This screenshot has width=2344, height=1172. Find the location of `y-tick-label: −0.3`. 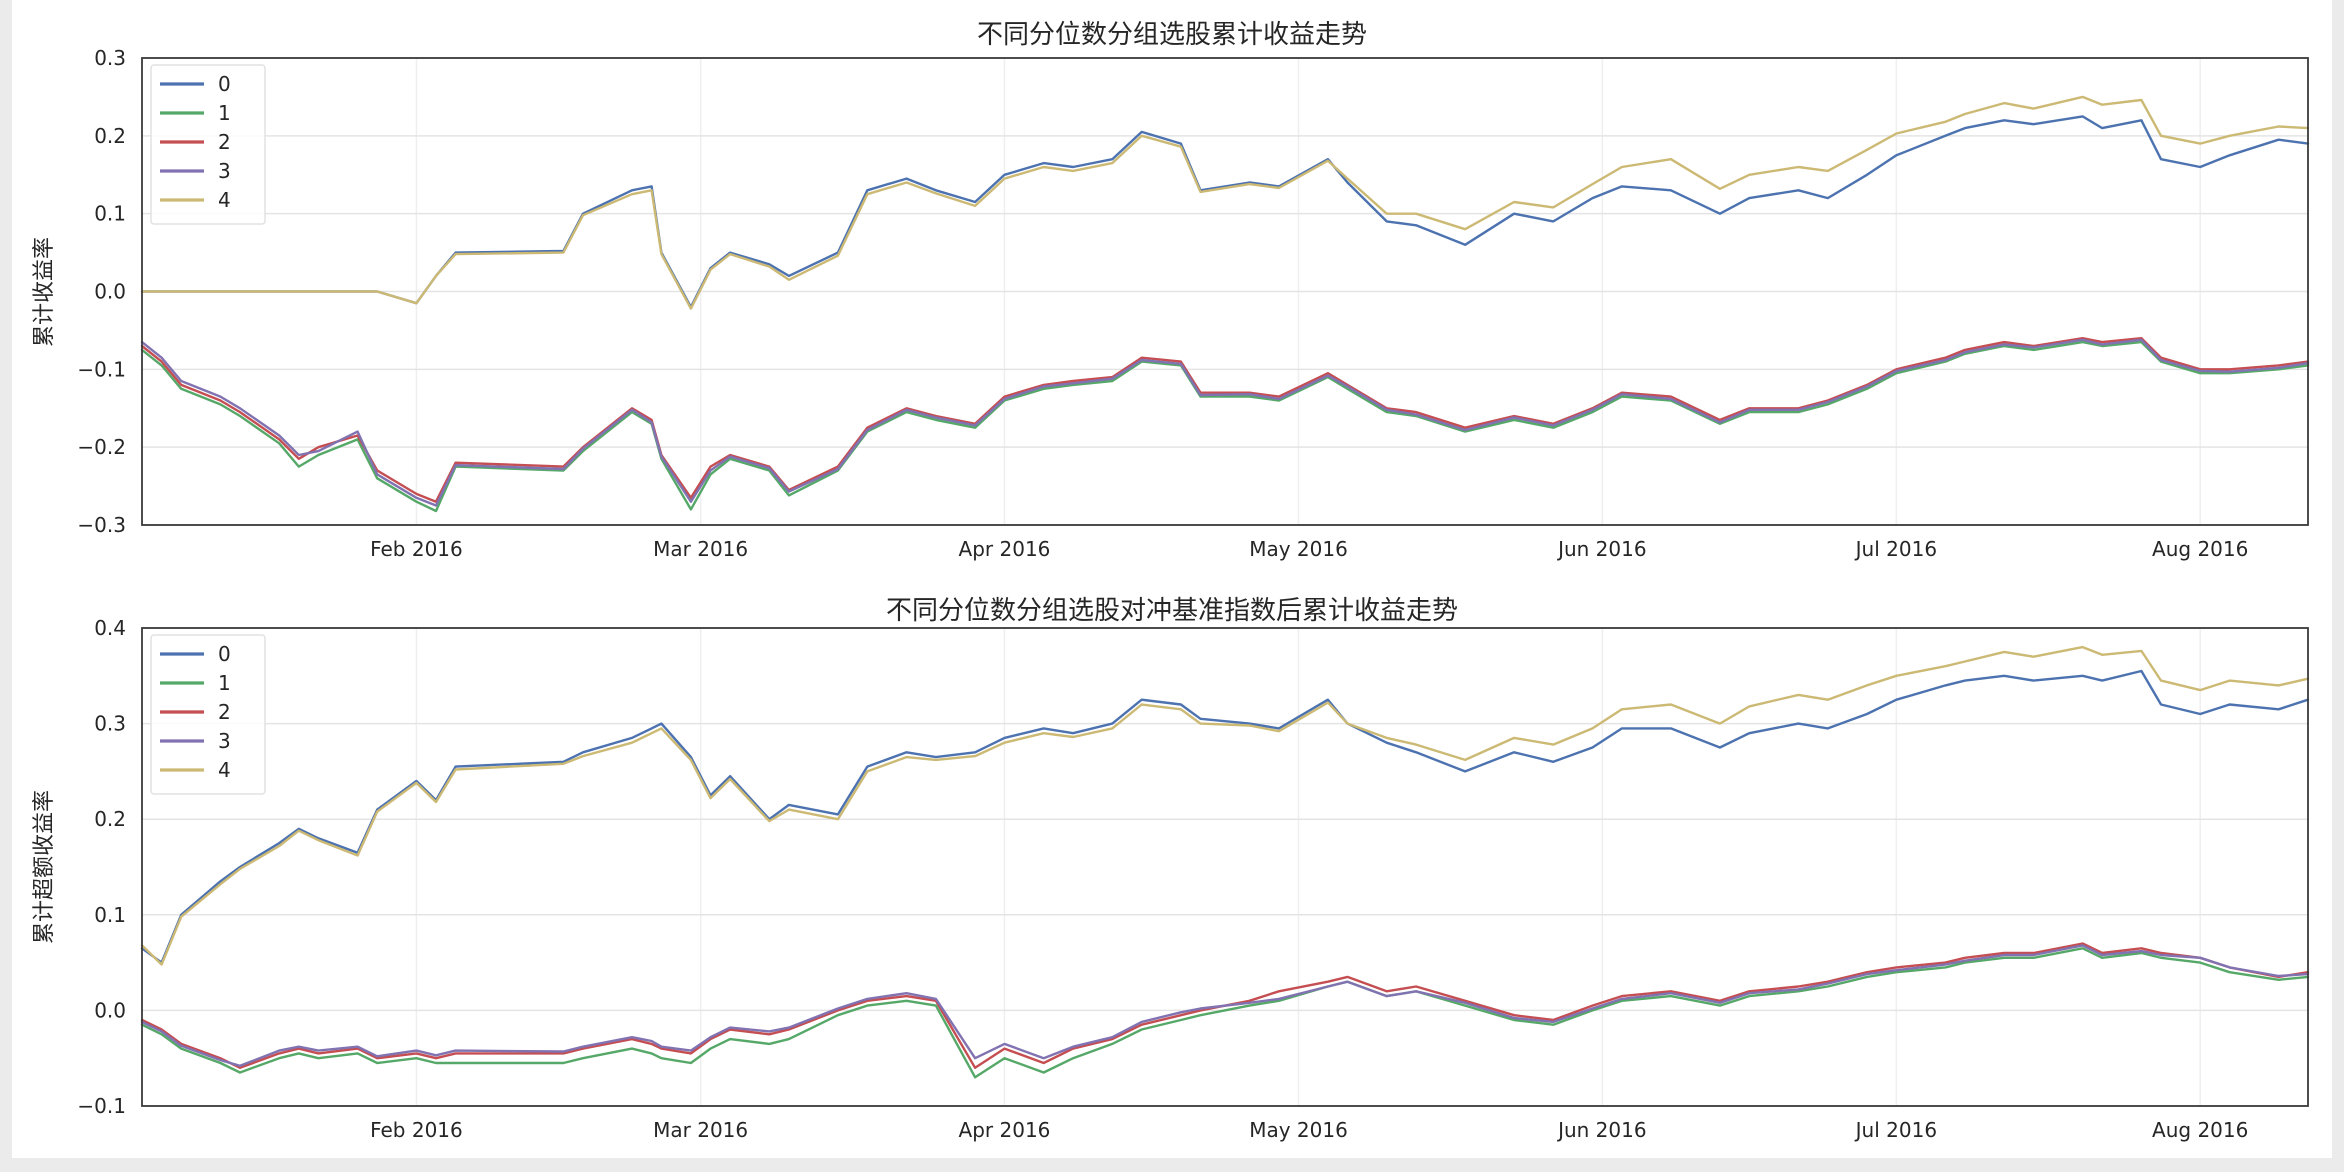

y-tick-label: −0.3 is located at coordinates (101, 525).